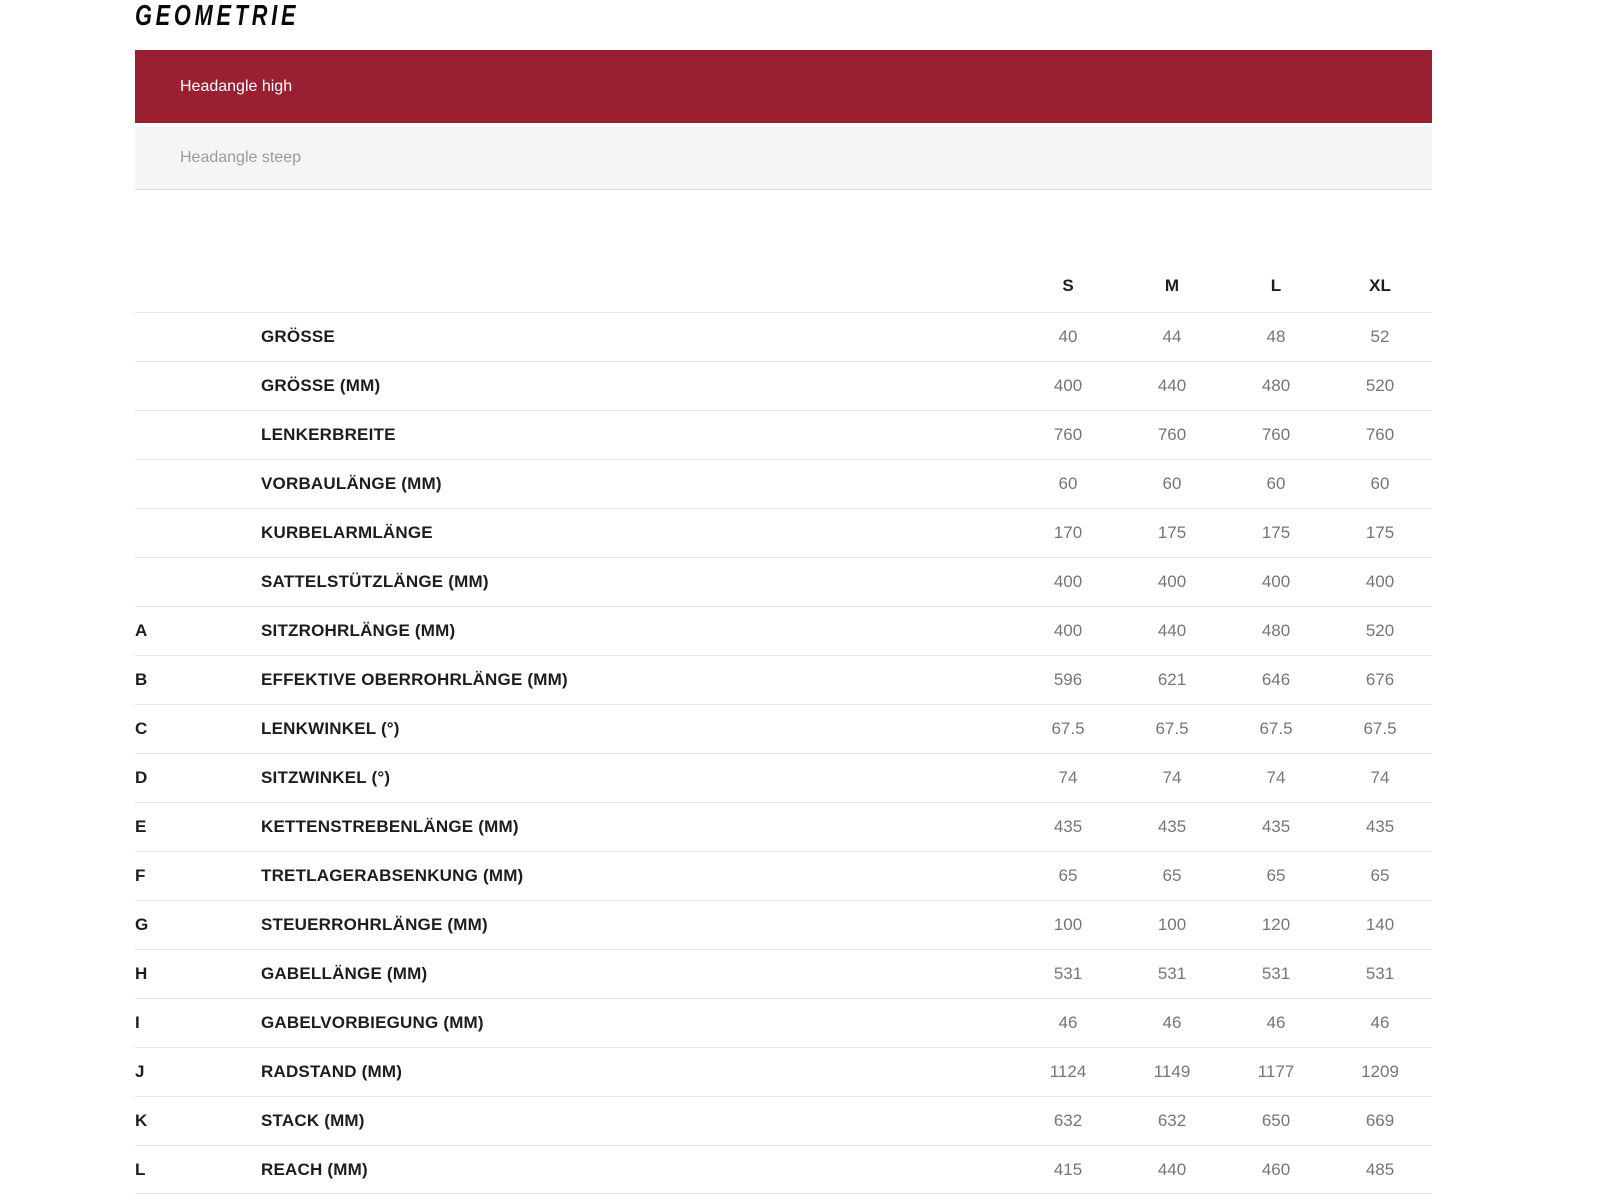 This screenshot has width=1600, height=1200. Describe the element at coordinates (1276, 924) in the screenshot. I see `row-value: 120` at that location.